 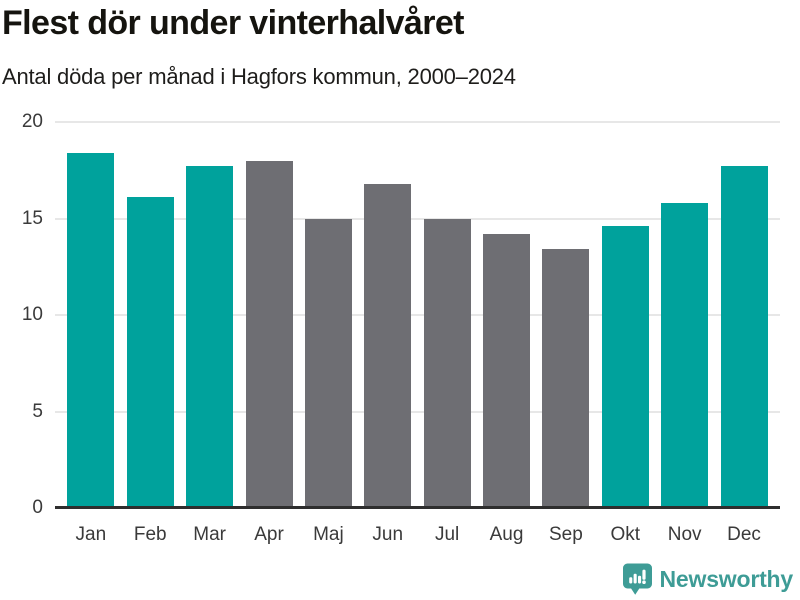 I want to click on brand-footer: Newsworthy, so click(x=707, y=579).